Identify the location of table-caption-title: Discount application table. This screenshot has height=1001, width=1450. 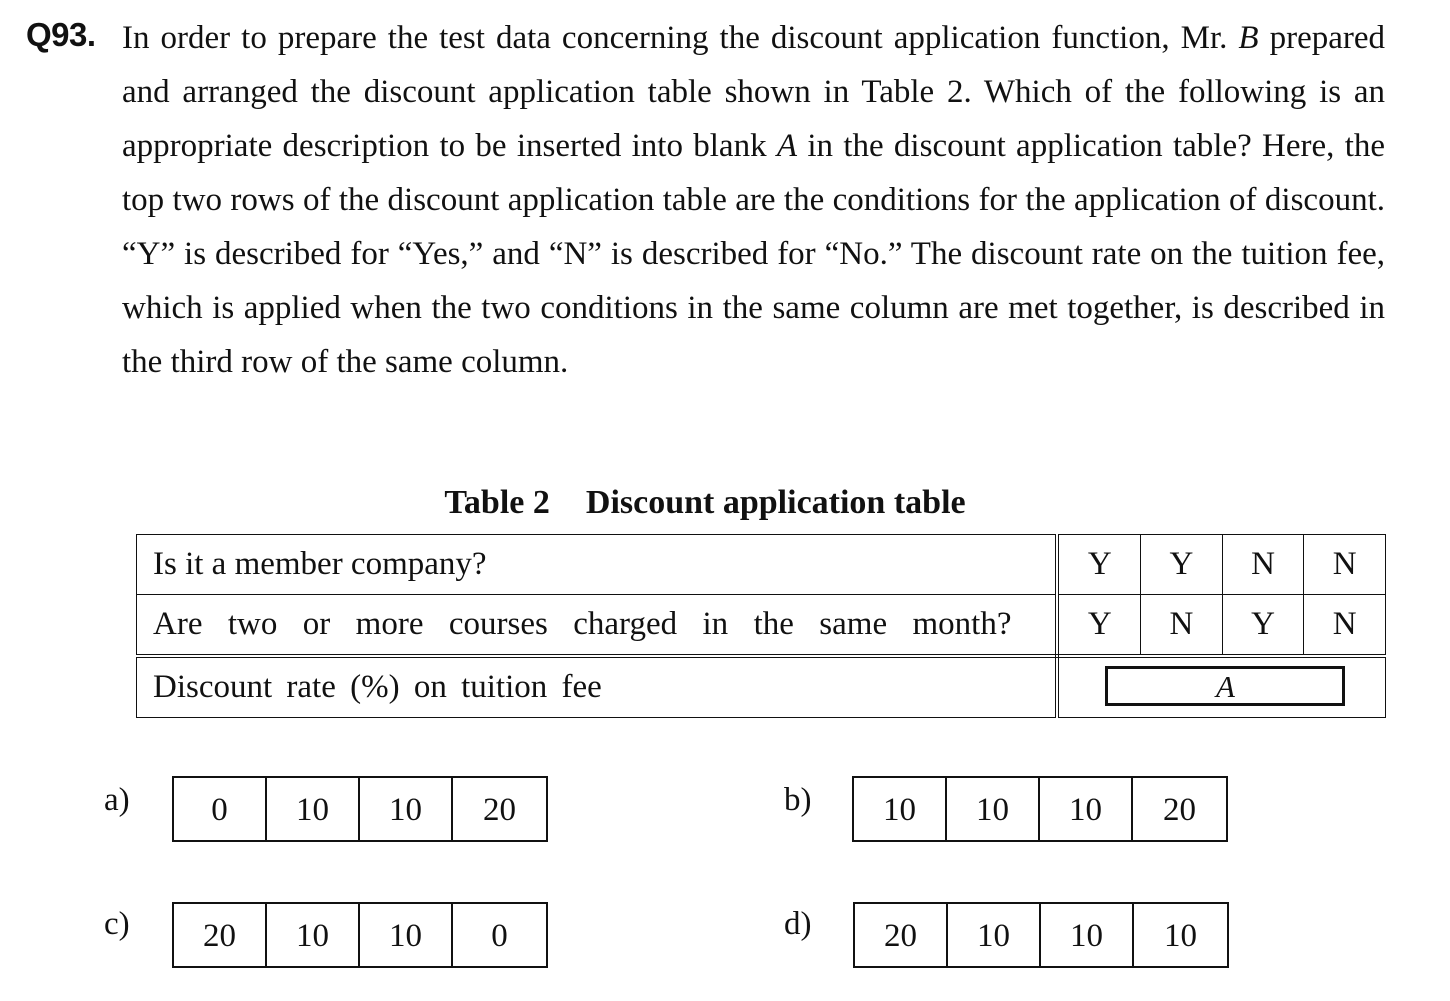
(775, 502).